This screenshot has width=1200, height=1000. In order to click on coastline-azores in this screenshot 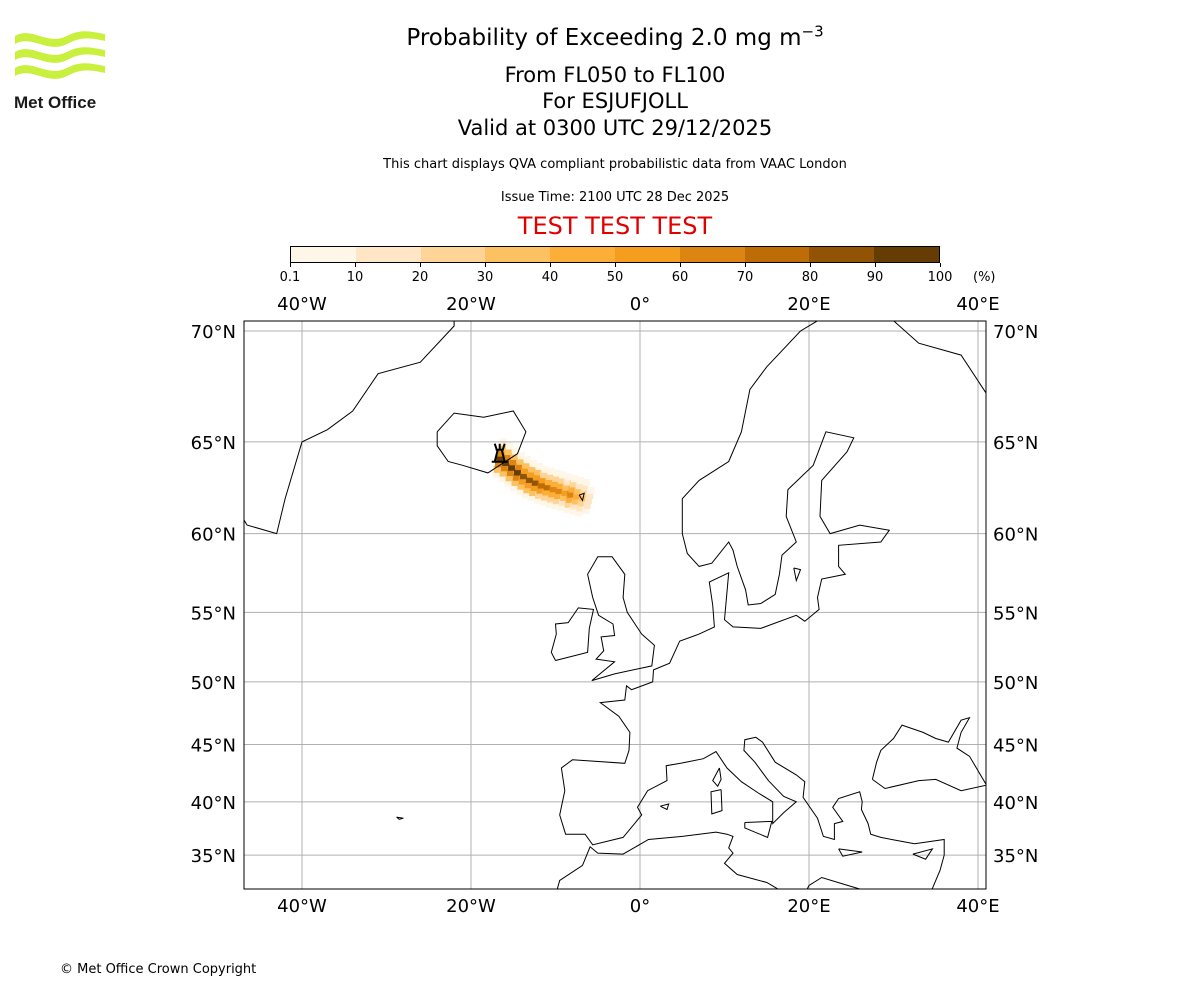, I will do `click(400, 818)`.